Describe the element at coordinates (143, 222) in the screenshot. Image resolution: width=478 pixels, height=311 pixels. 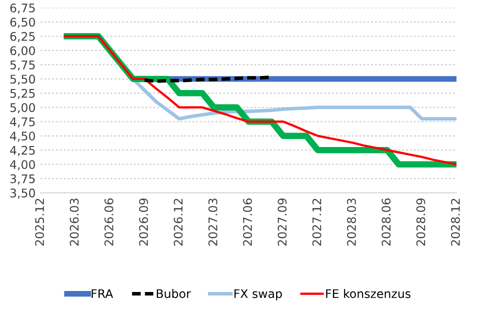
I see `x-tick-label: 2026.09` at that location.